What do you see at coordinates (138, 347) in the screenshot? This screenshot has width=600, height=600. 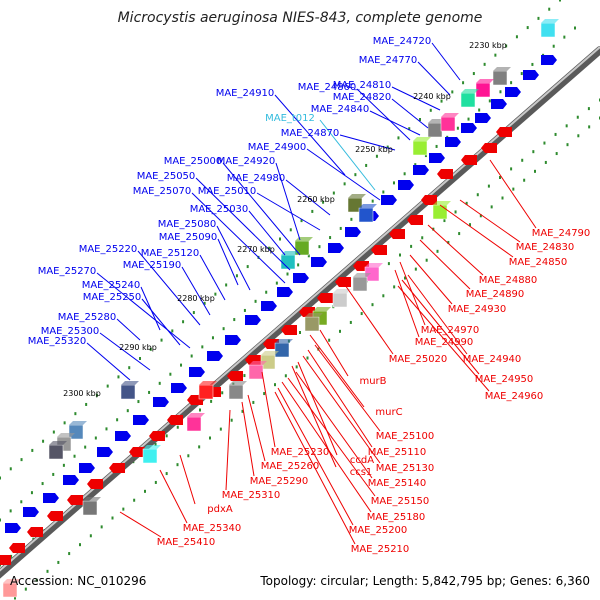 I see `kbp-mark-label: 2290 kbp` at bounding box center [138, 347].